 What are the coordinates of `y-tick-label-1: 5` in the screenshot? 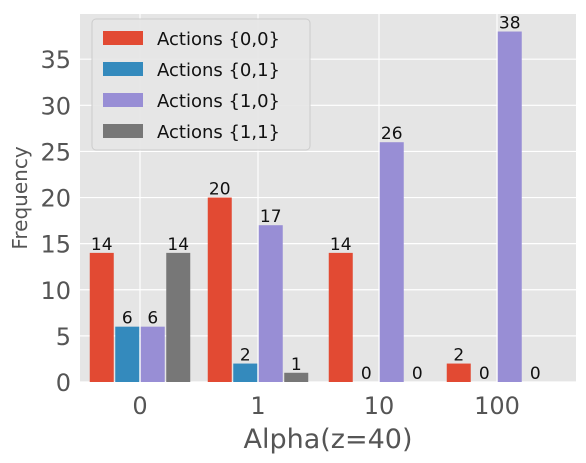 It's located at (63, 337).